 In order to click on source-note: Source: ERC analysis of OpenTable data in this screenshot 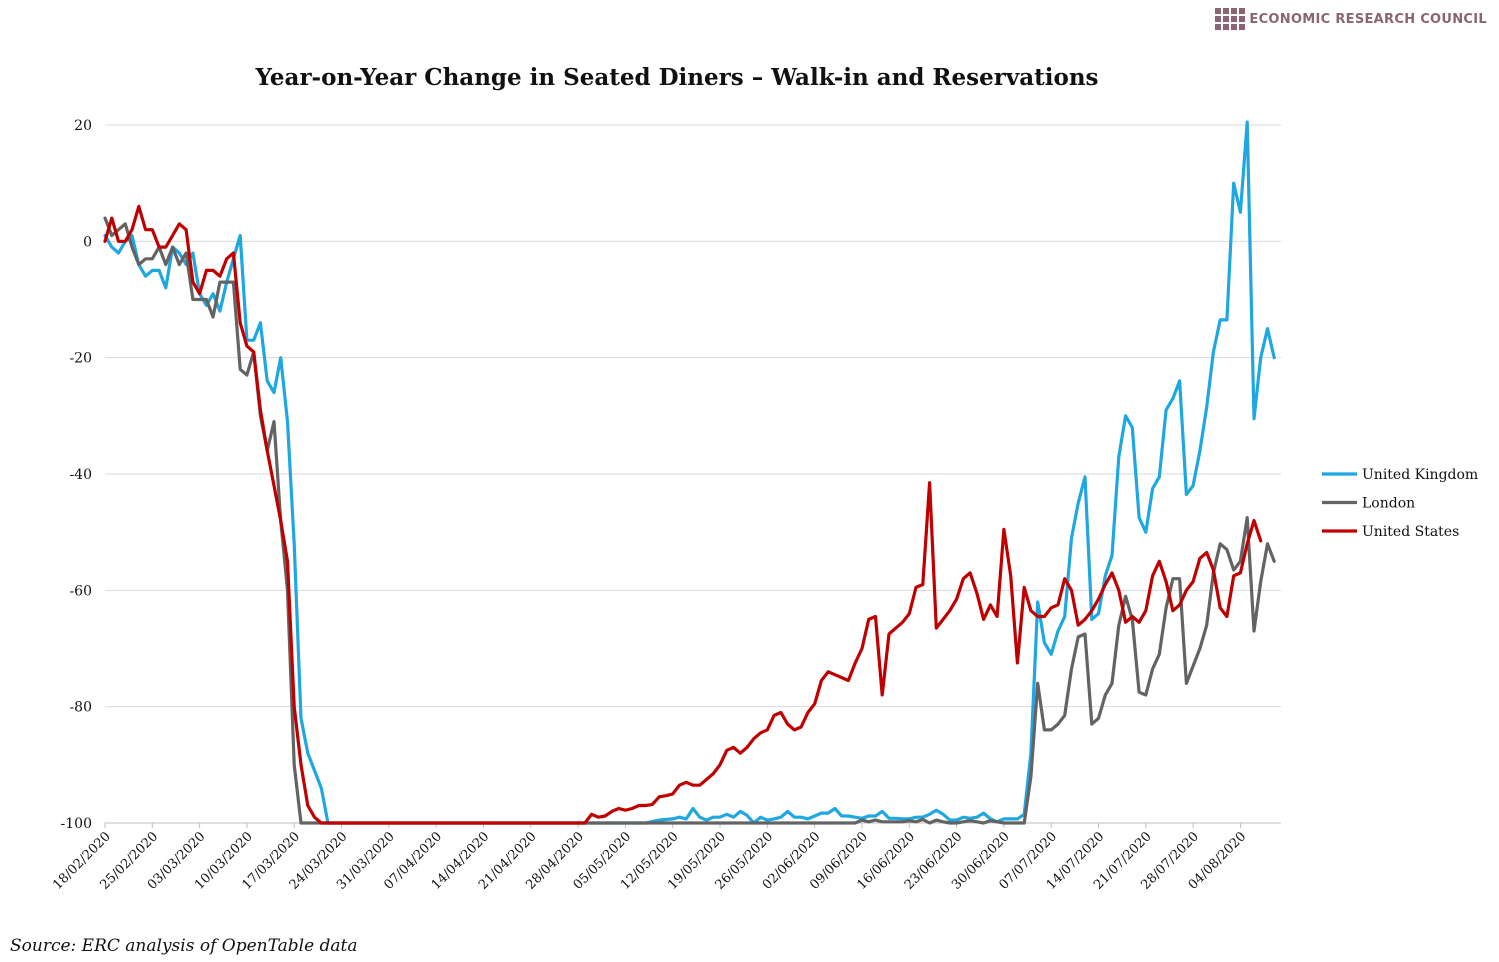, I will do `click(184, 946)`.